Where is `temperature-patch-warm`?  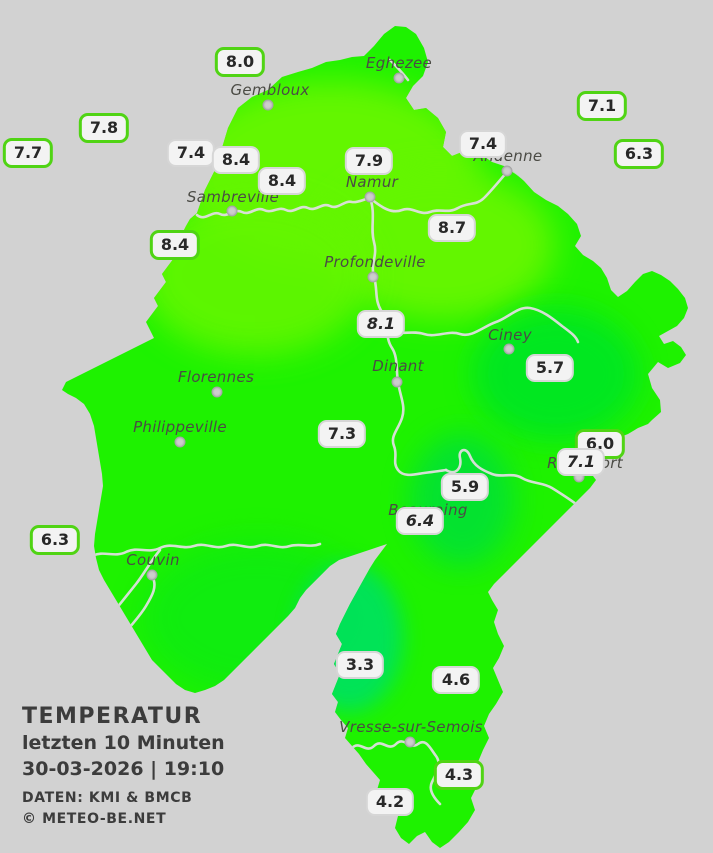 temperature-patch-warm is located at coordinates (255, 275).